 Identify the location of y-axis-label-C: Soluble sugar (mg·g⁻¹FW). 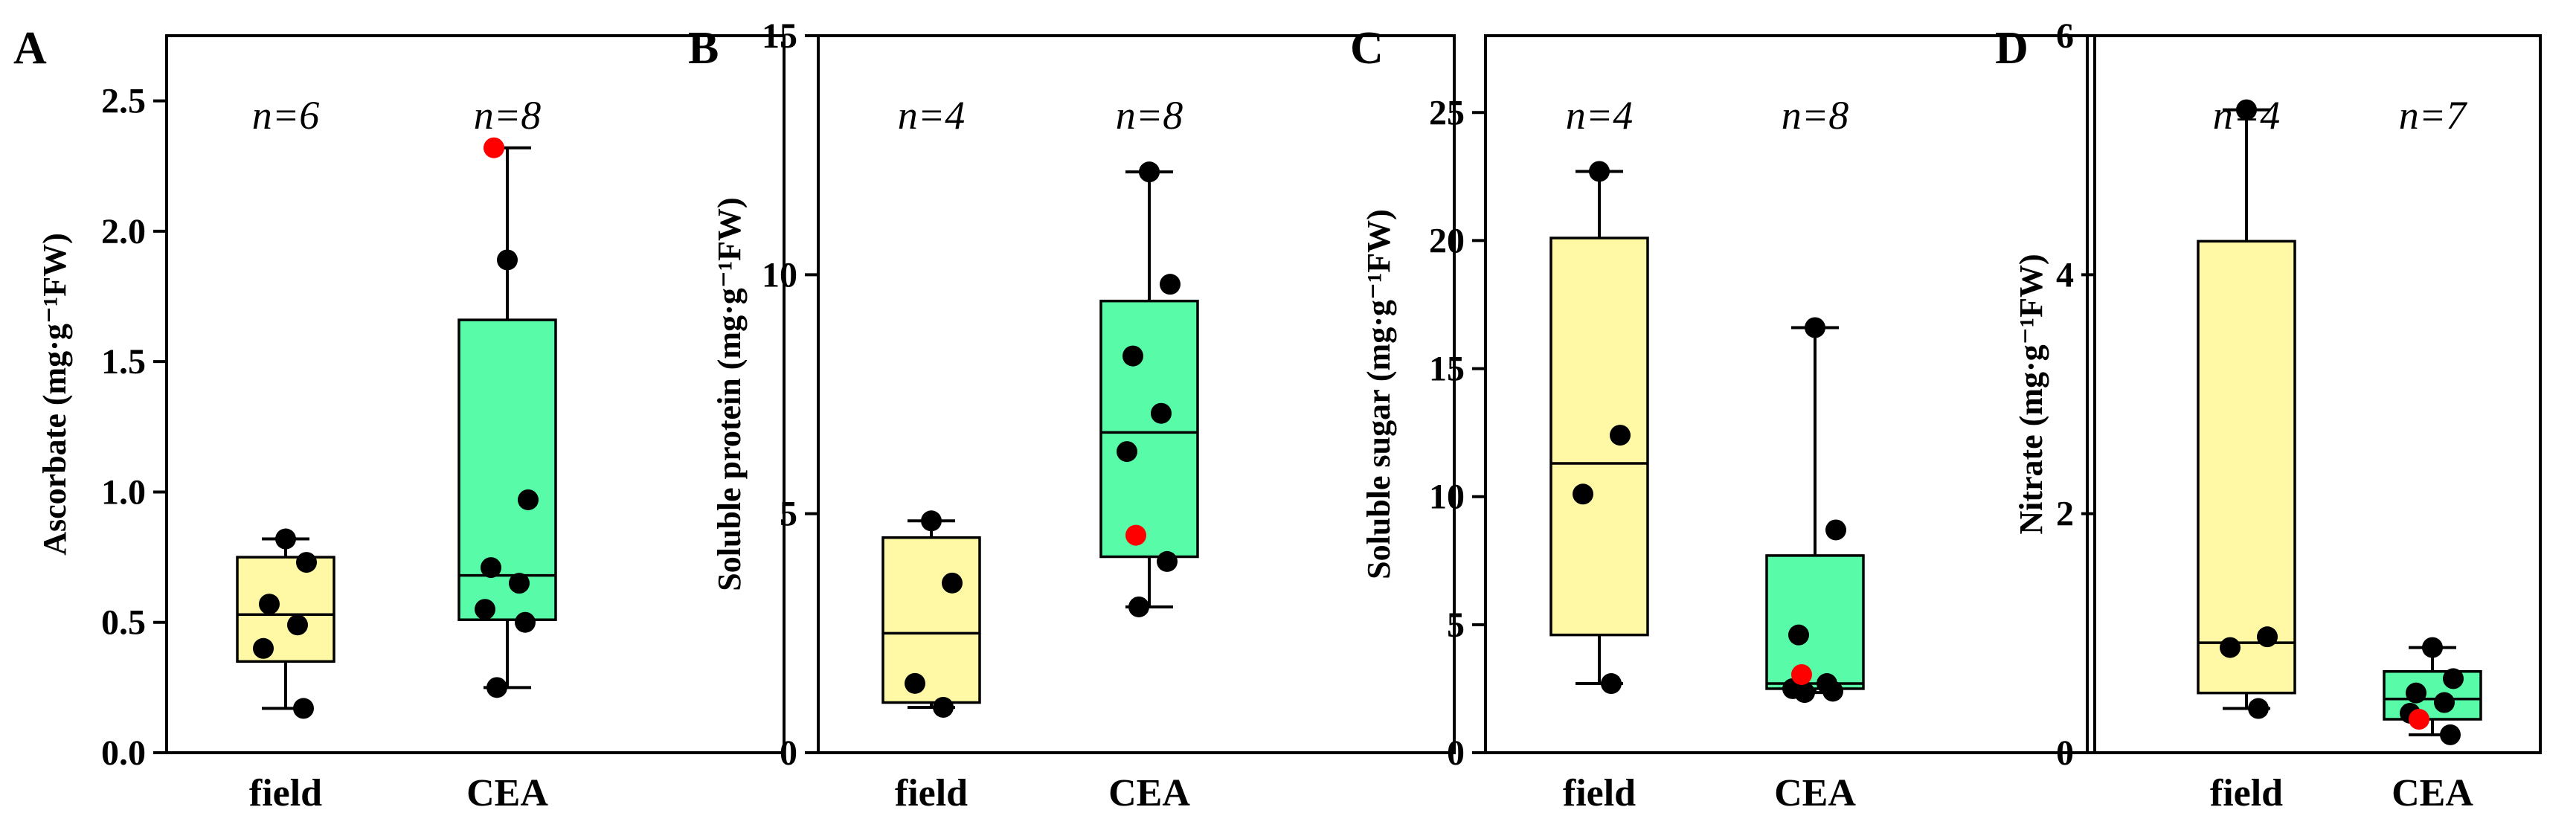
(1379, 394).